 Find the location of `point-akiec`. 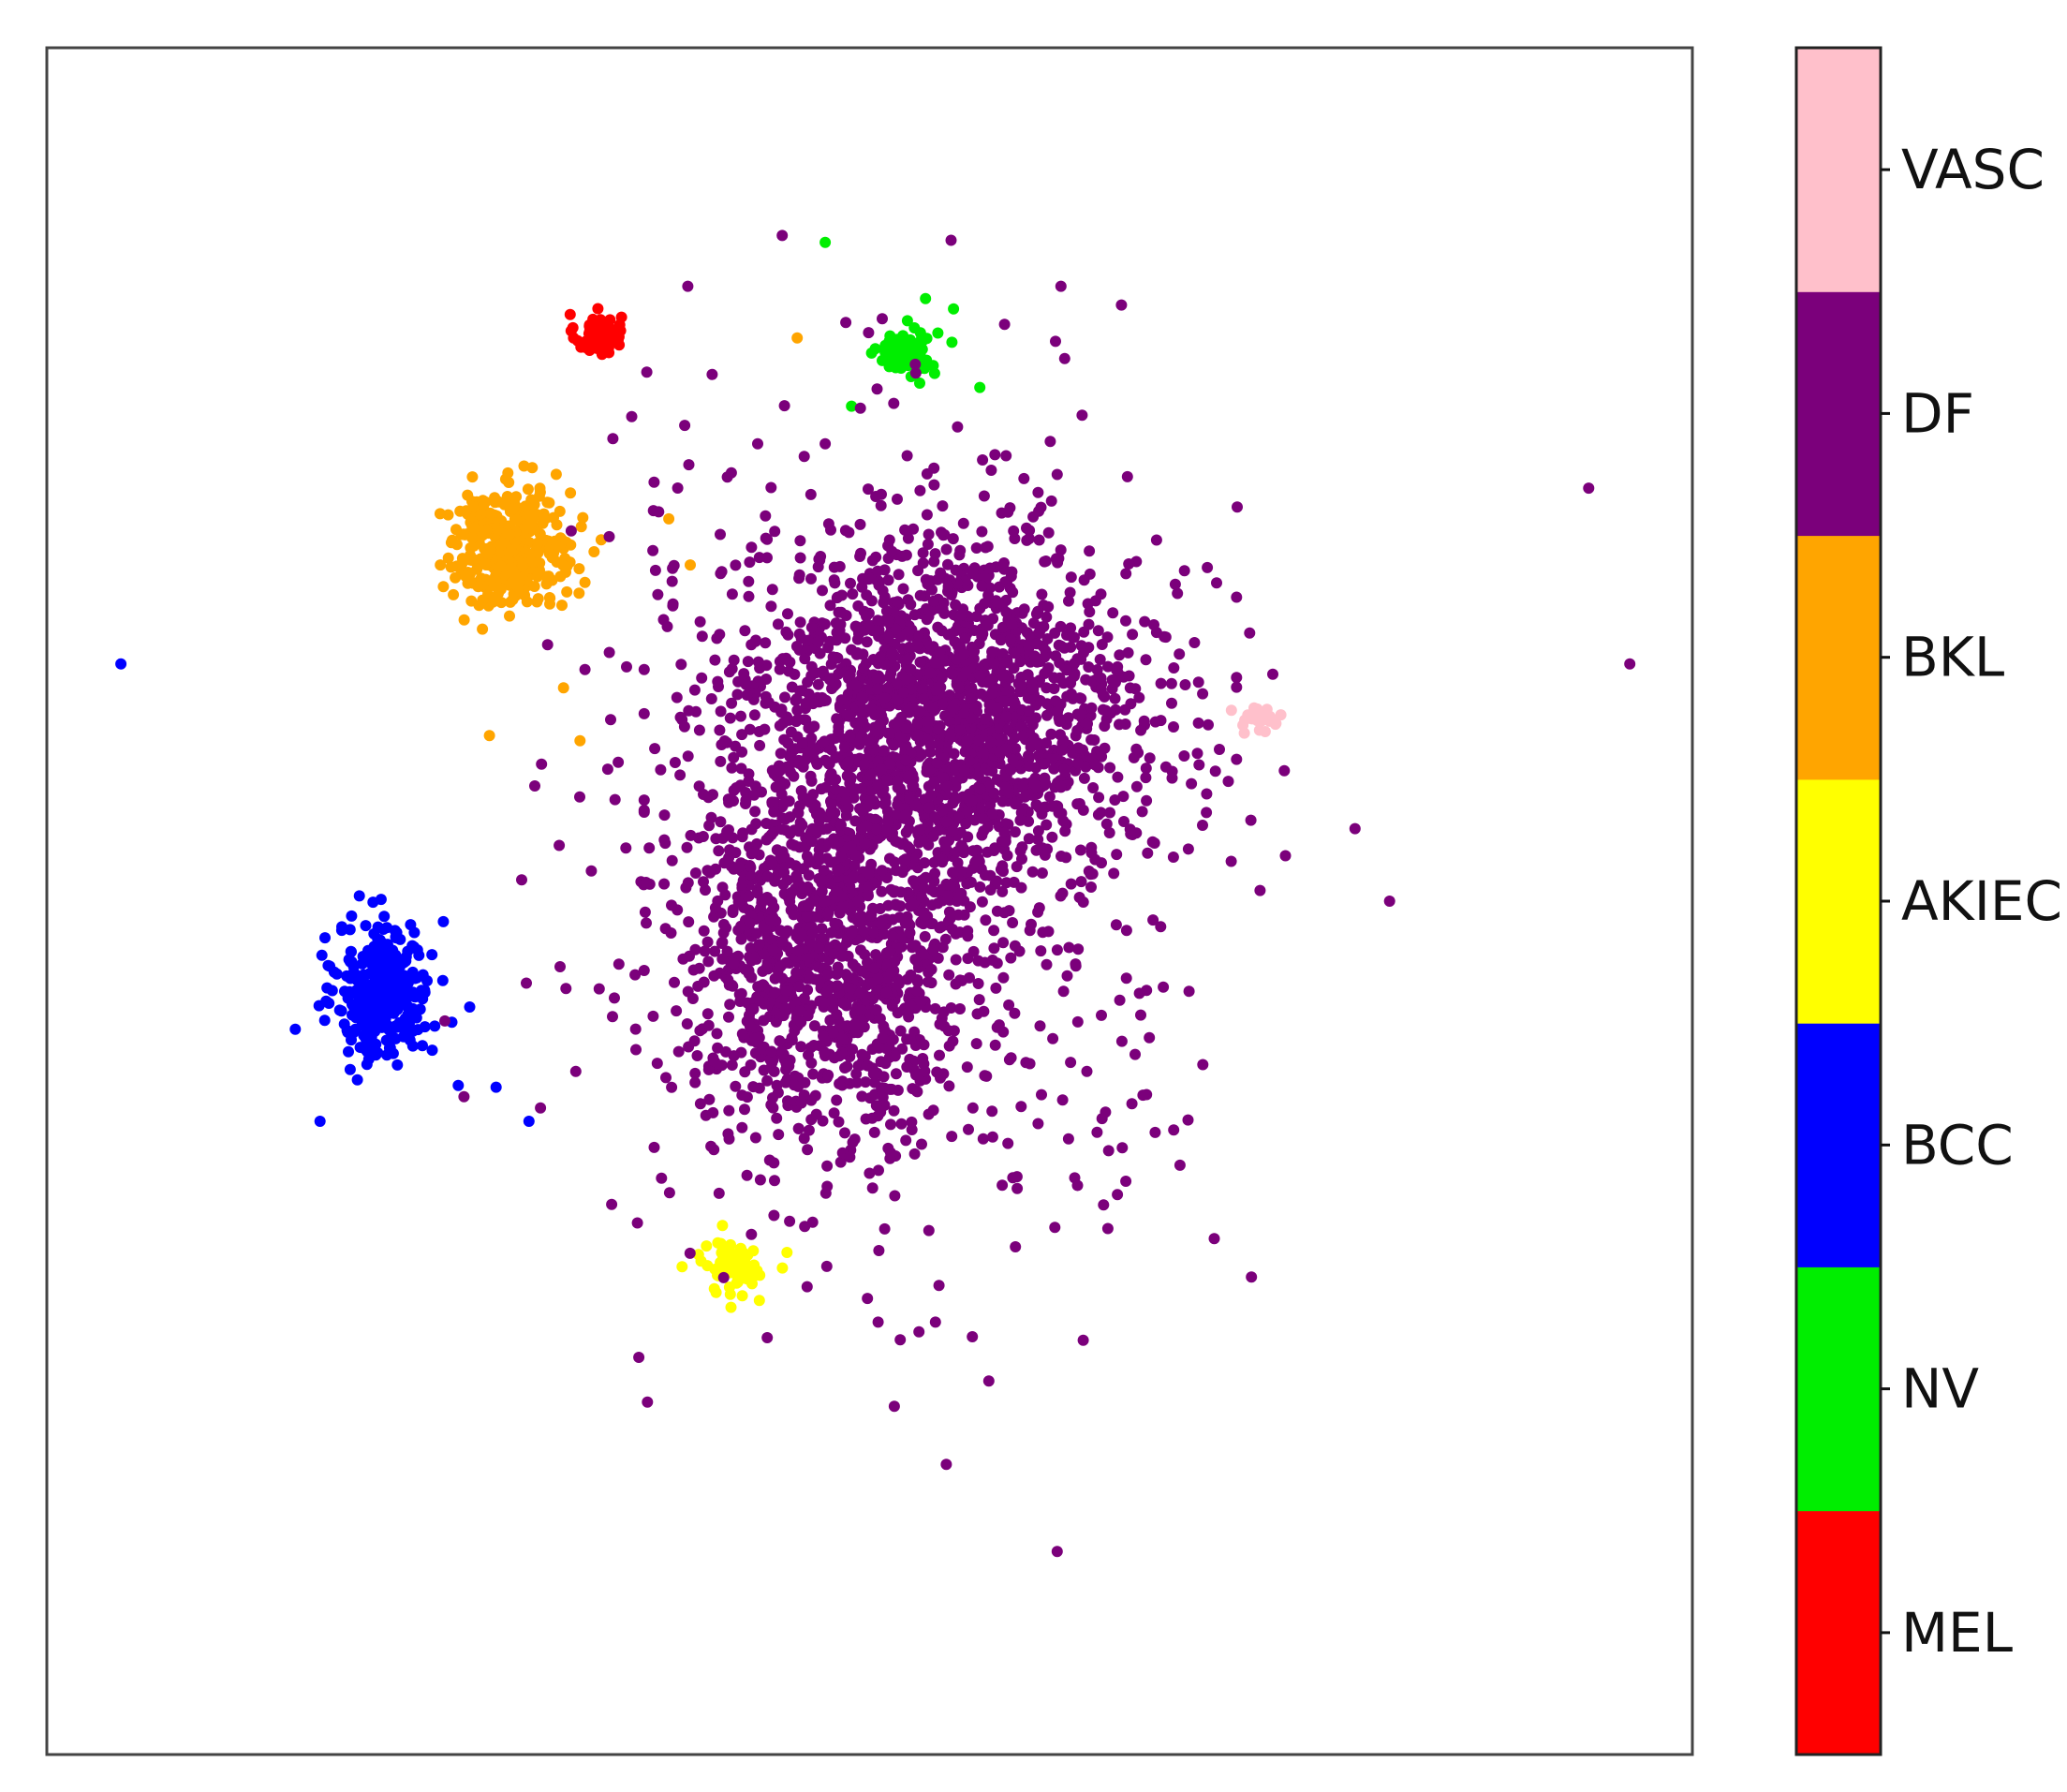

point-akiec is located at coordinates (753, 1251).